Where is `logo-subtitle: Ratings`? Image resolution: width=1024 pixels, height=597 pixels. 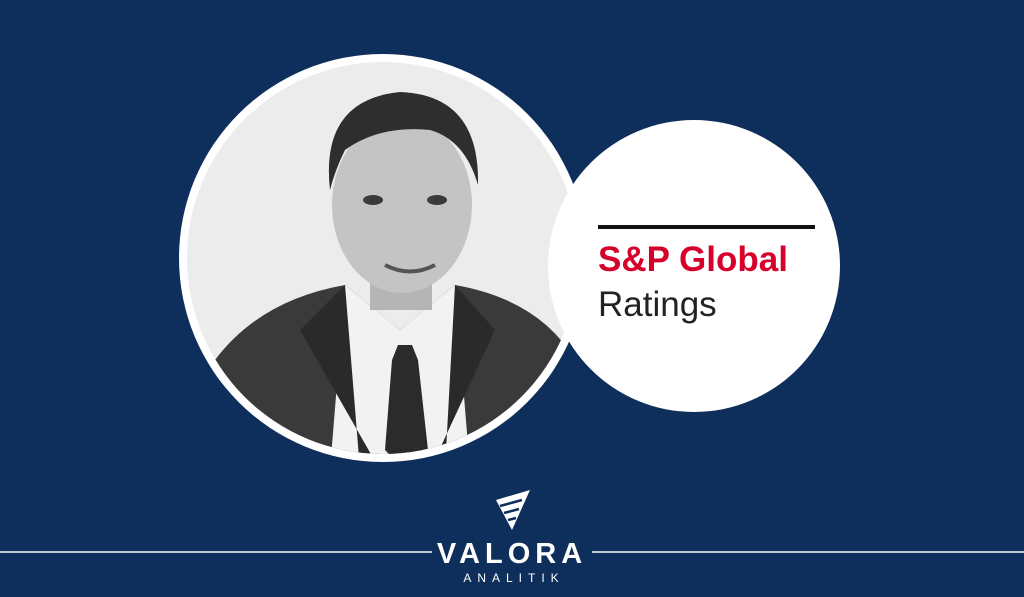 logo-subtitle: Ratings is located at coordinates (657, 304).